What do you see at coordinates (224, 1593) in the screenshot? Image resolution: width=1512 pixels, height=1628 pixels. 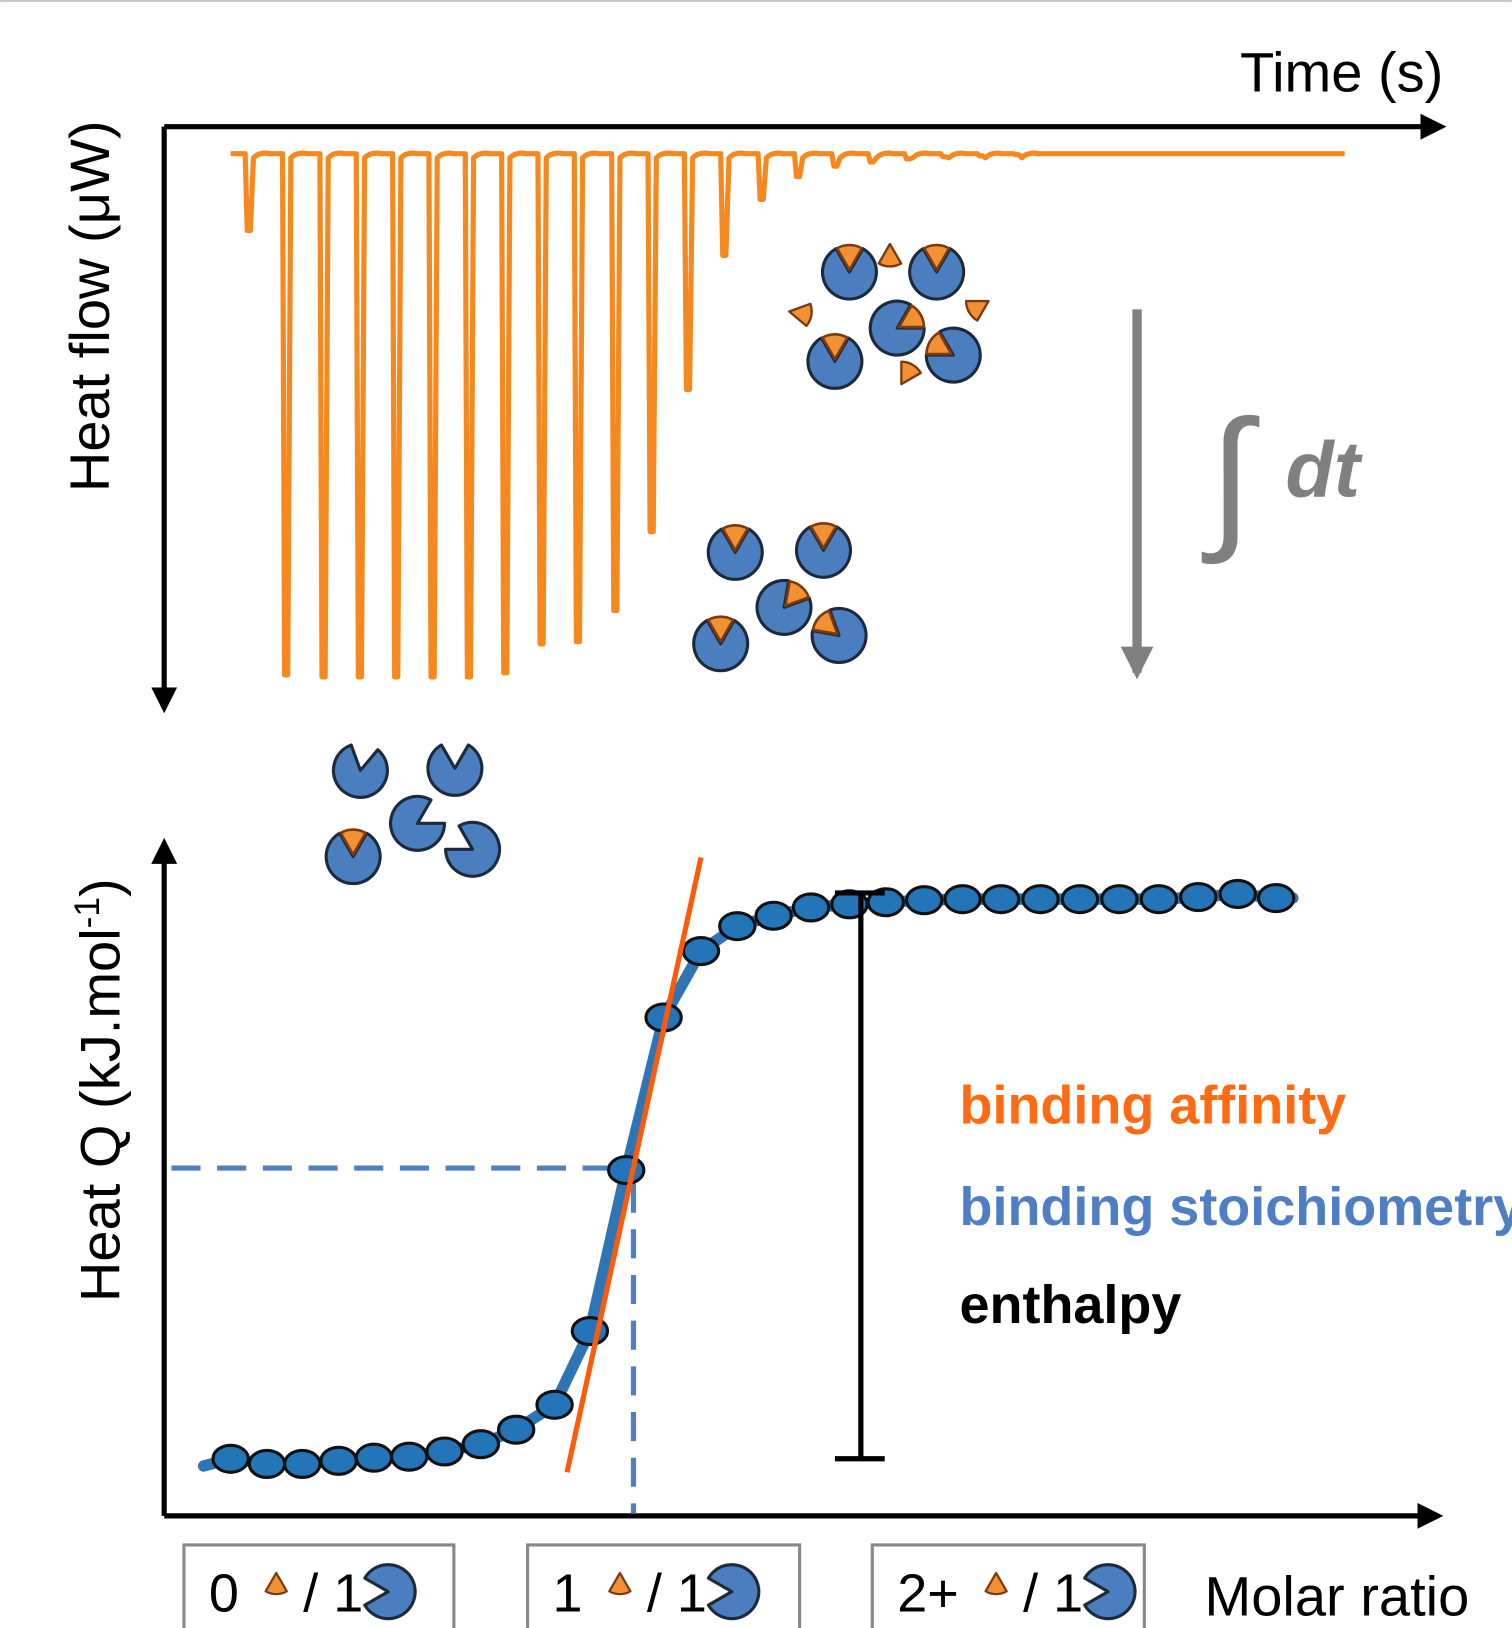 I see `ligand-count: 0` at bounding box center [224, 1593].